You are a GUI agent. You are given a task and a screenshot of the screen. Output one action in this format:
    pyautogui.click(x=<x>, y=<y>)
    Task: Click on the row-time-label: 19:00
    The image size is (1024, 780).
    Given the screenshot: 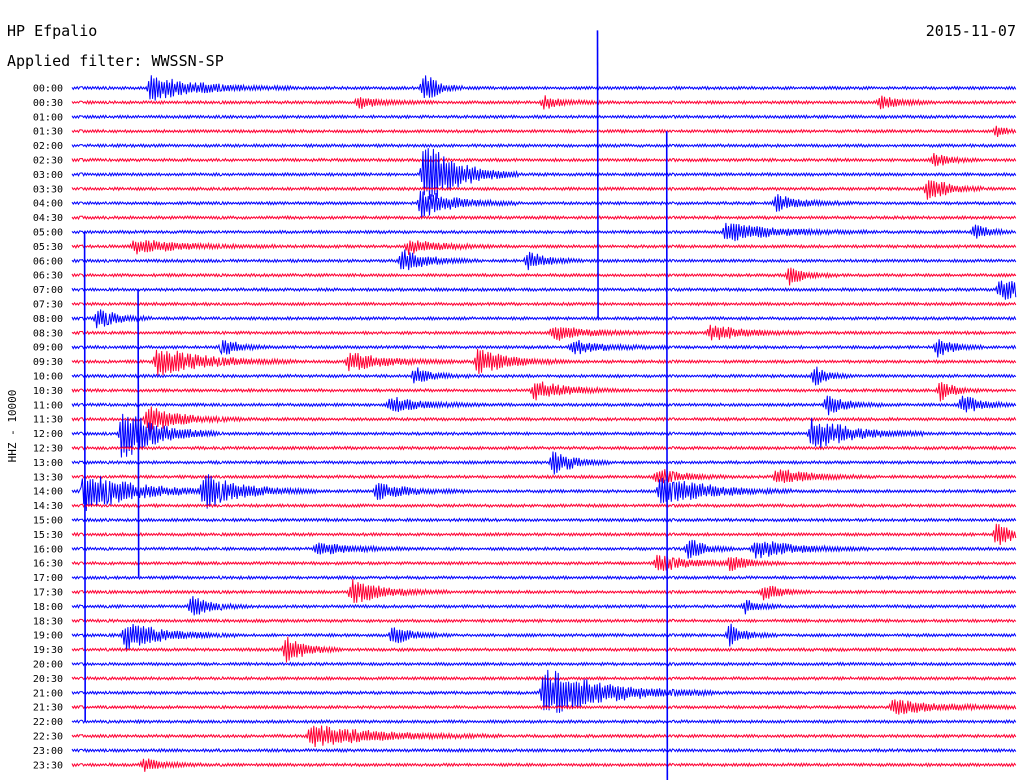 What is the action you would take?
    pyautogui.click(x=48, y=636)
    